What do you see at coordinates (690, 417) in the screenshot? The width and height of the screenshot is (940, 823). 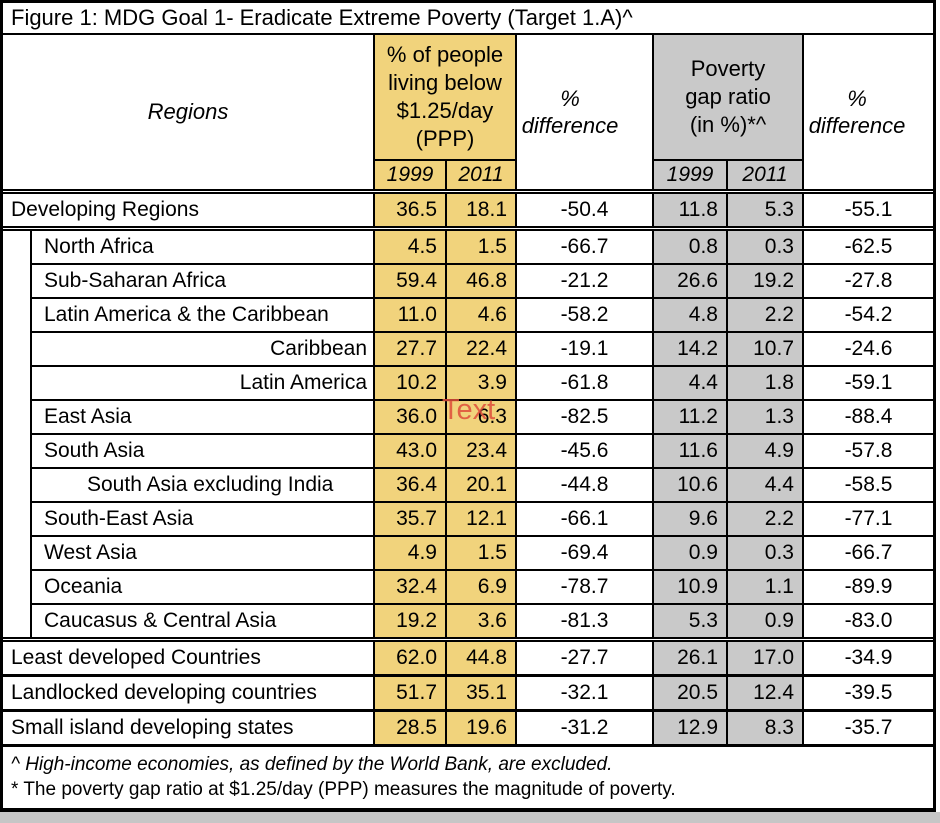 I see `value-gap-1999: 11.2` at bounding box center [690, 417].